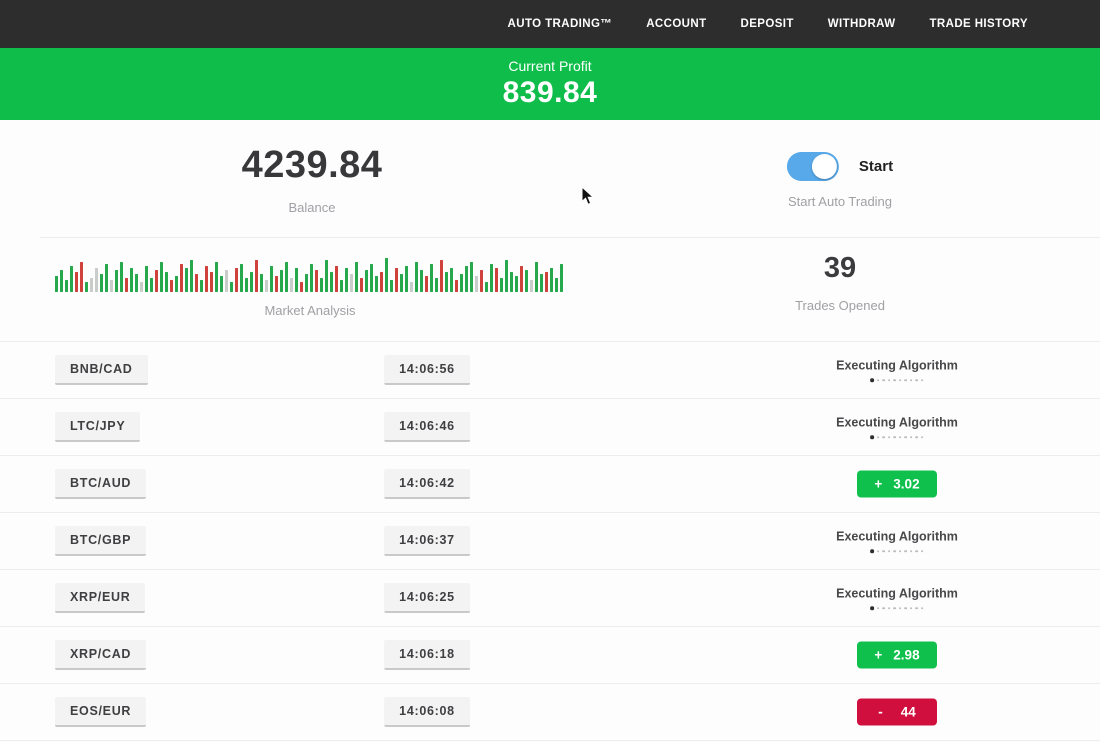 The height and width of the screenshot is (742, 1100). What do you see at coordinates (100, 598) in the screenshot?
I see `pair-badge: XRP/EUR` at bounding box center [100, 598].